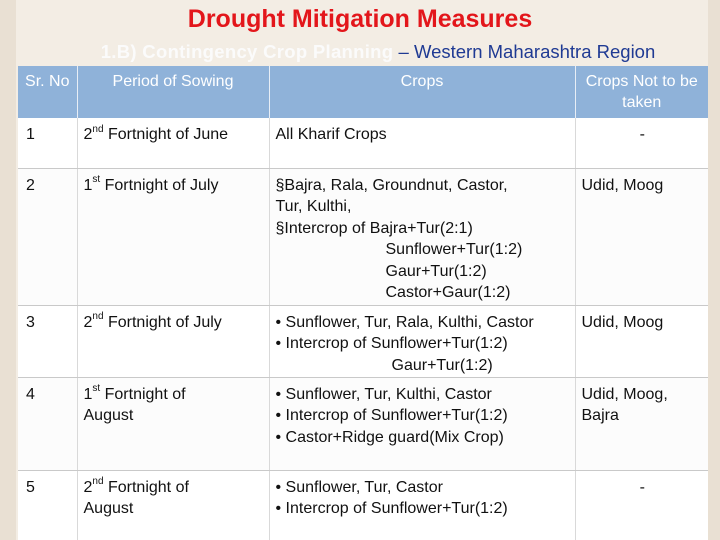 The width and height of the screenshot is (720, 540). Describe the element at coordinates (600, 415) in the screenshot. I see `not-taken-line2: Bajra` at that location.